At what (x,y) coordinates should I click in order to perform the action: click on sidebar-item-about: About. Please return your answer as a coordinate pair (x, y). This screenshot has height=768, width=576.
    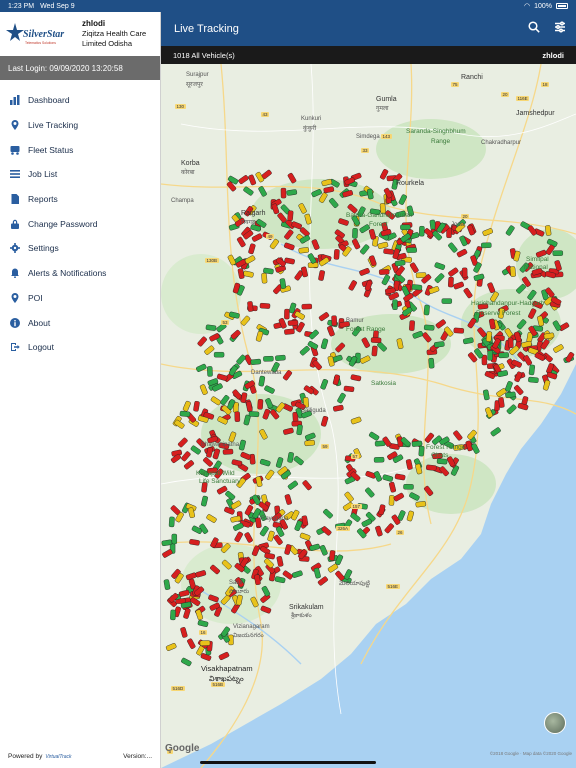
    Looking at the image, I should click on (80, 322).